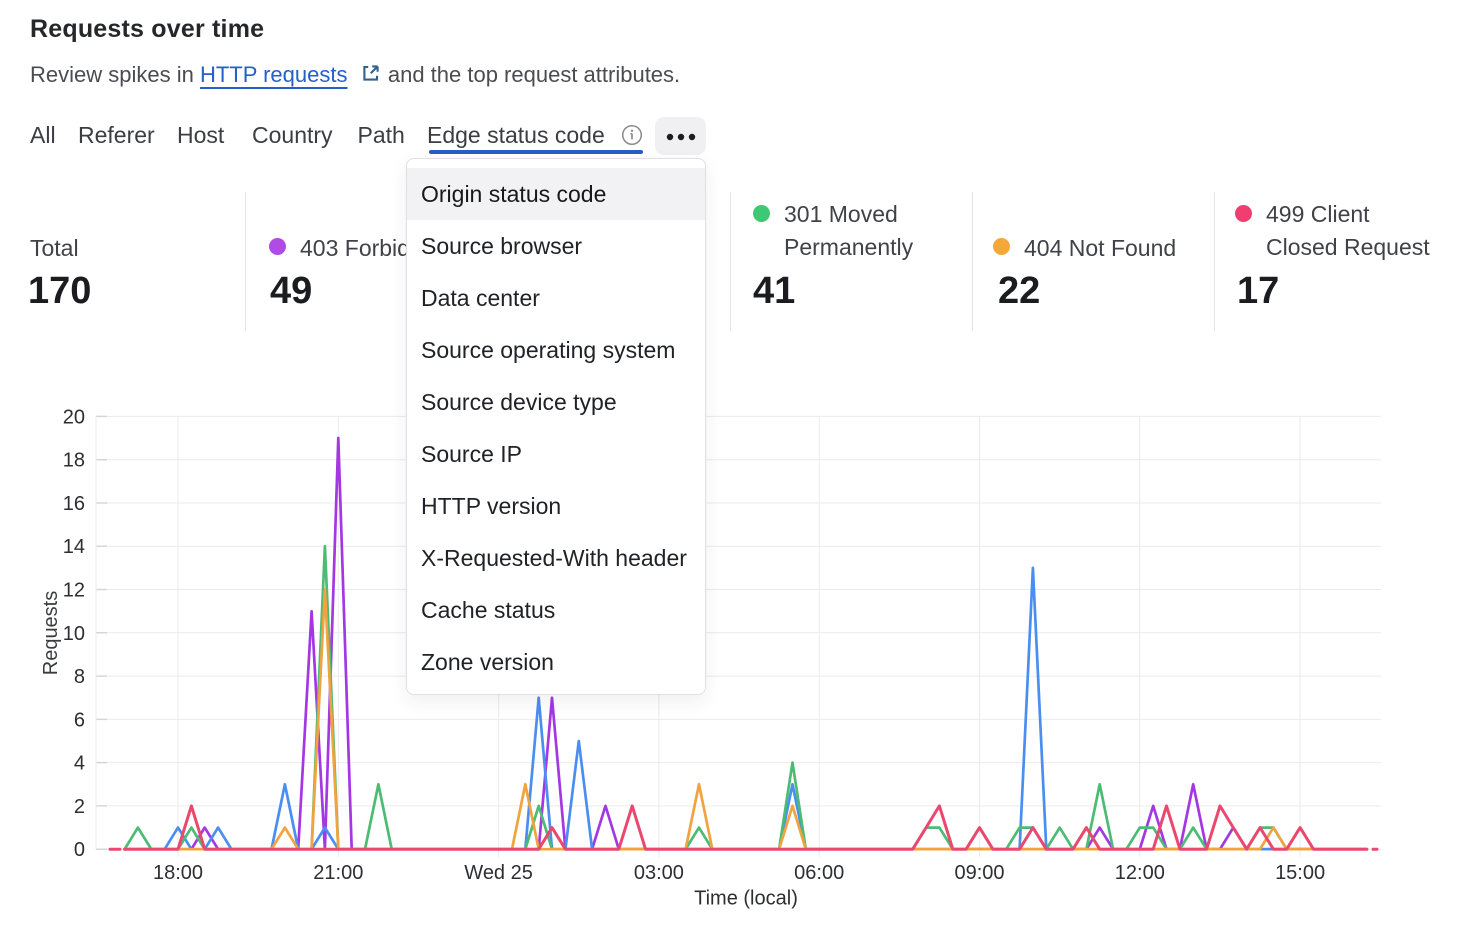 The width and height of the screenshot is (1458, 940). I want to click on svg-text: 03:00, so click(659, 873).